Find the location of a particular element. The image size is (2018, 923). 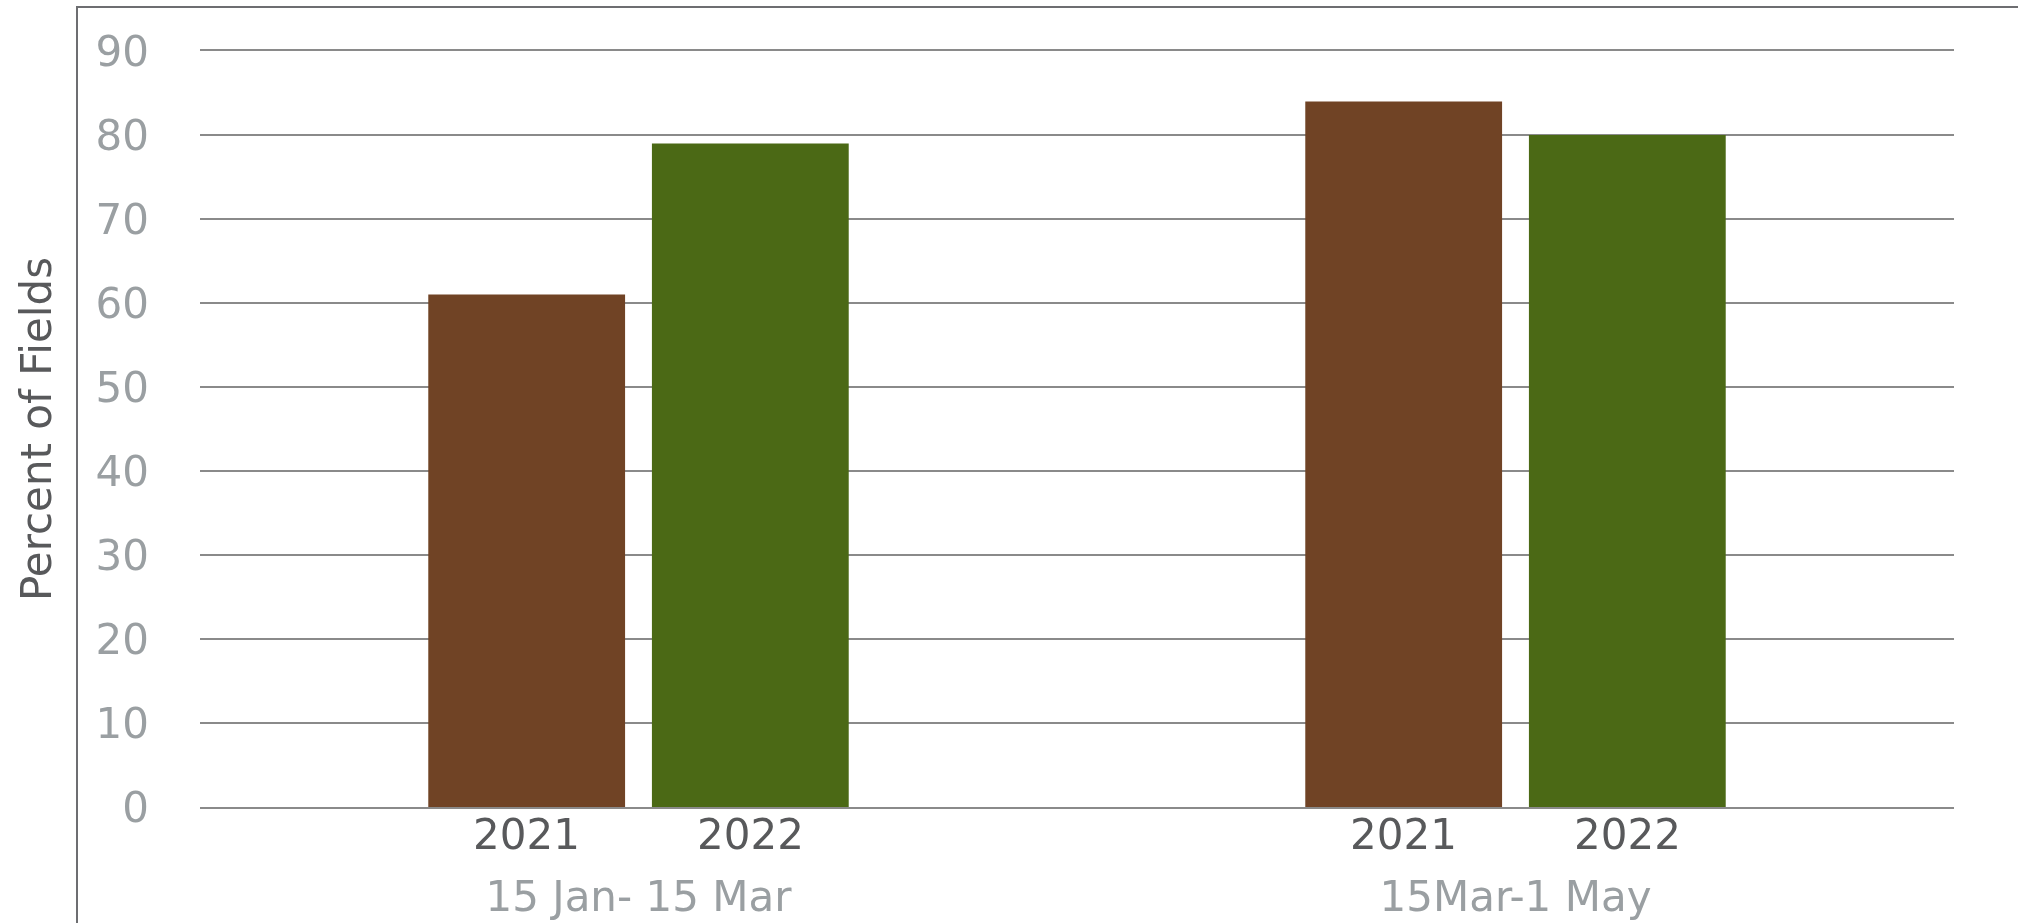

text: 2021 is located at coordinates (1403, 834).